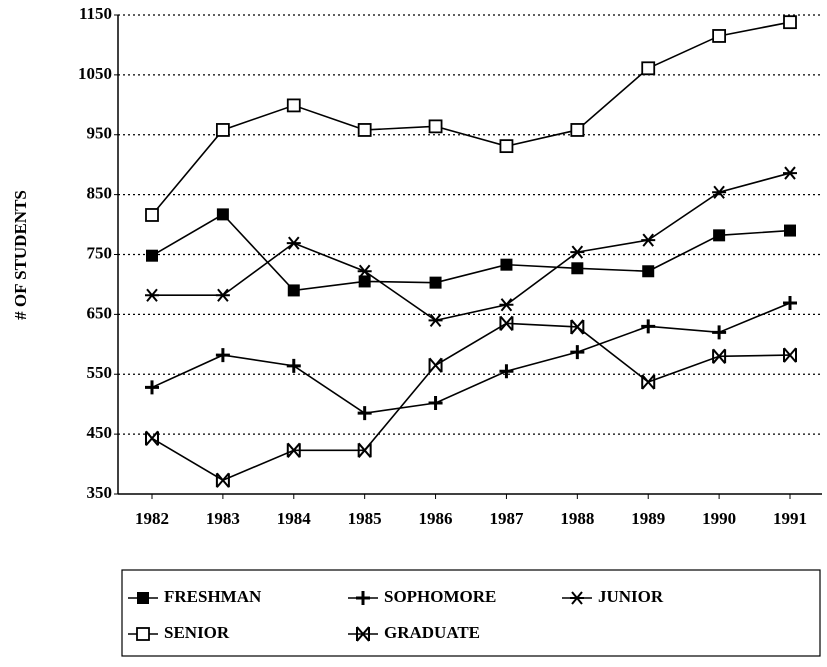 Image resolution: width=827 pixels, height=667 pixels. I want to click on y-tick-label: 950, so click(100, 133).